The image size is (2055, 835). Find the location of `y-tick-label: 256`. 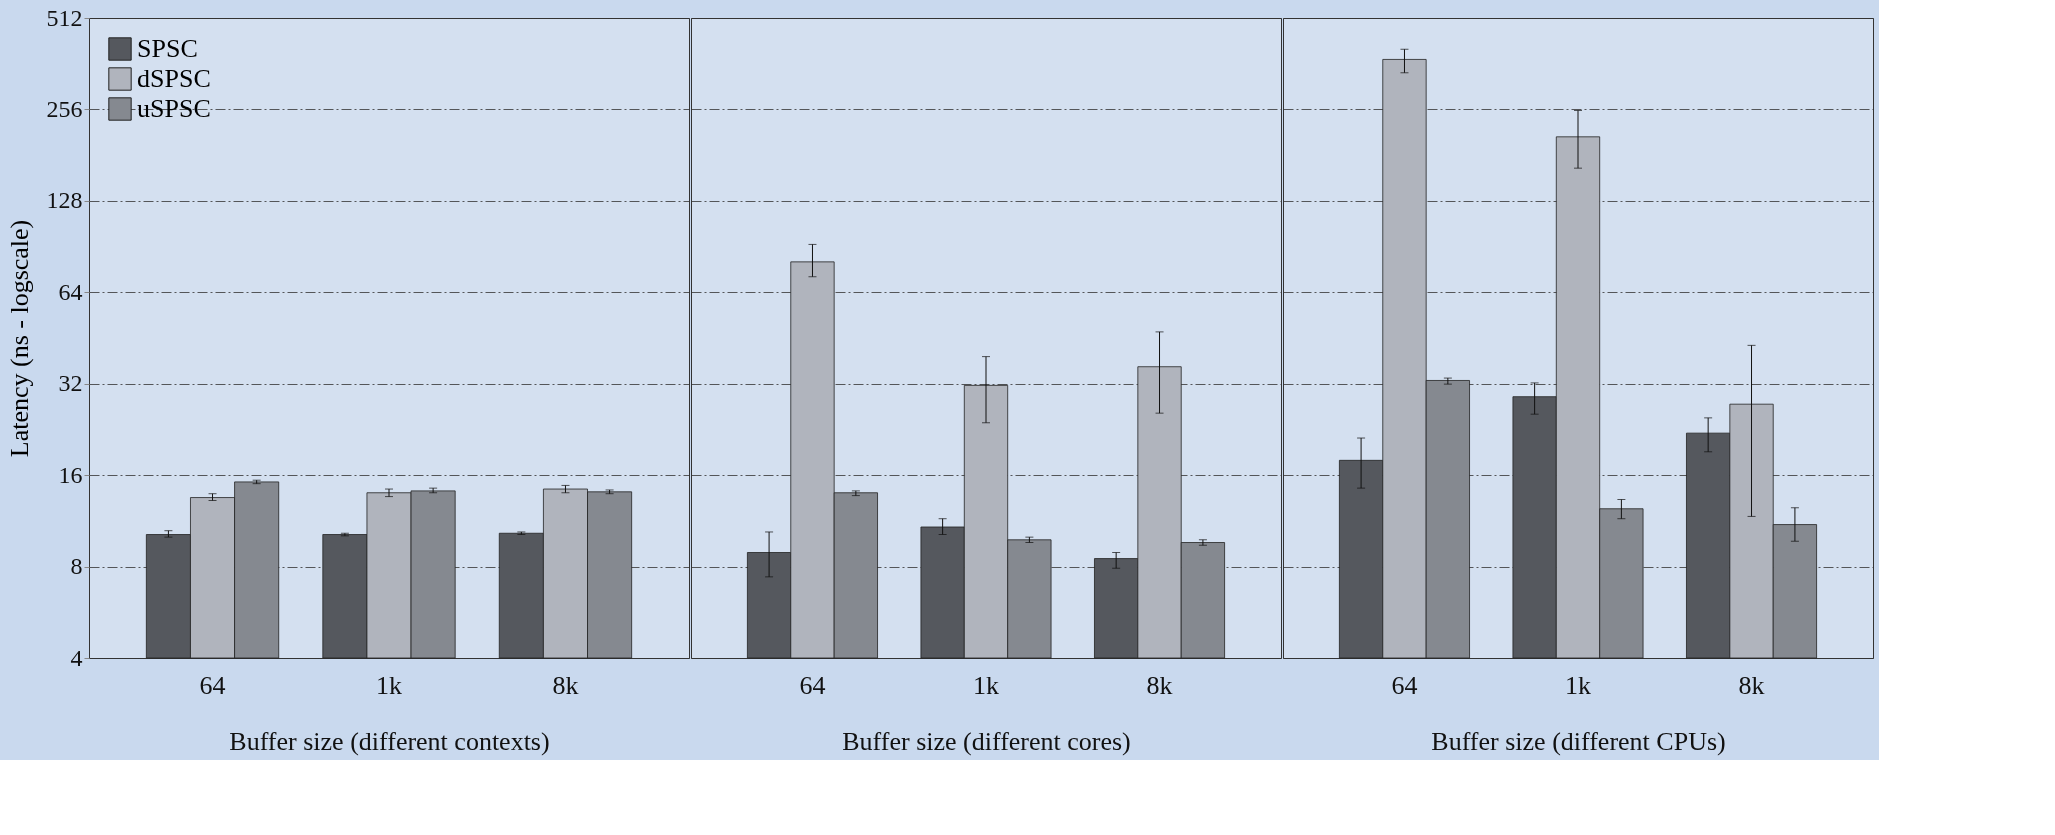

y-tick-label: 256 is located at coordinates (64, 108).